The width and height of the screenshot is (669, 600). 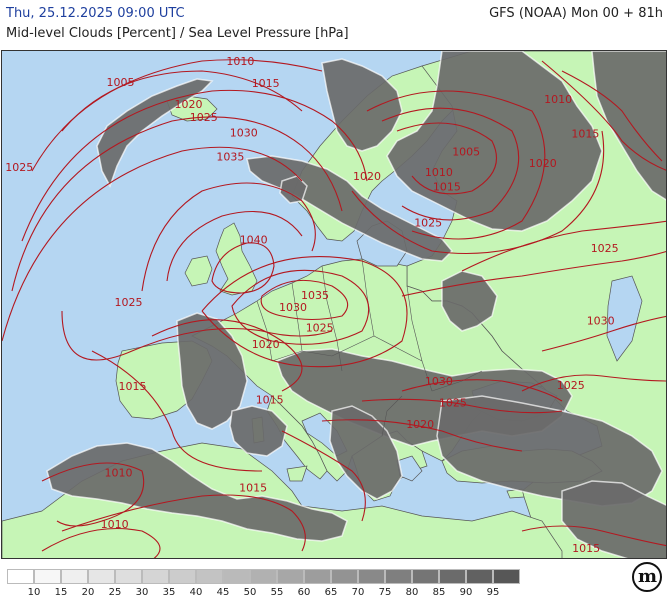 I want to click on legend-tick: 85, so click(x=439, y=592).